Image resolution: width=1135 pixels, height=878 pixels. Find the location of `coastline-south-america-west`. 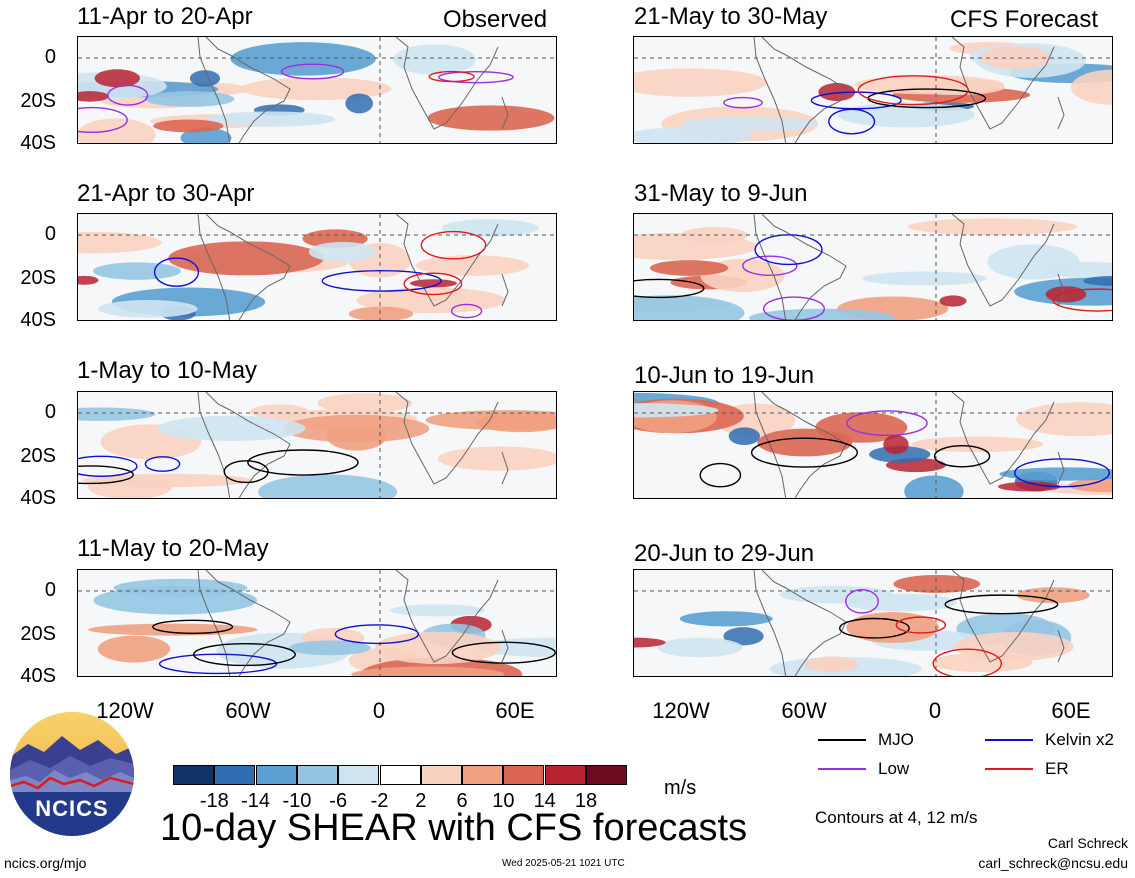

coastline-south-america-west is located at coordinates (770, 623).